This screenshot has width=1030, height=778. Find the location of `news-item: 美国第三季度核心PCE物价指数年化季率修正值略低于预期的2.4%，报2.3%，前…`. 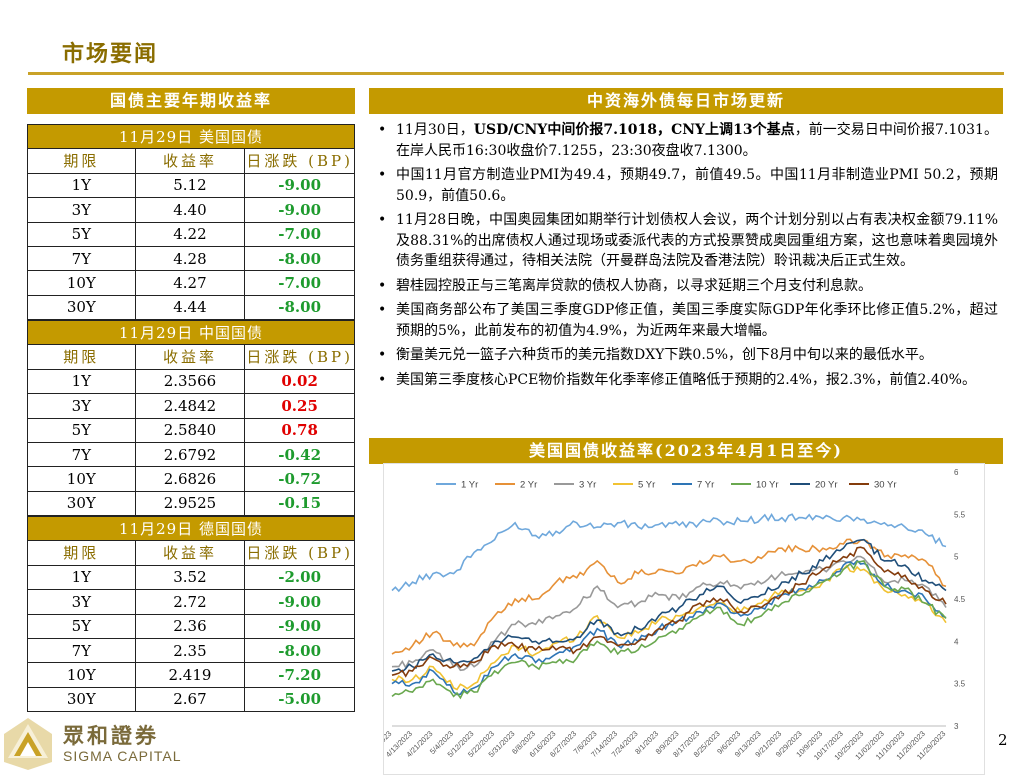

news-item: 美国第三季度核心PCE物价指数年化季率修正值略低于预期的2.4%，报2.3%，前… is located at coordinates (685, 380).